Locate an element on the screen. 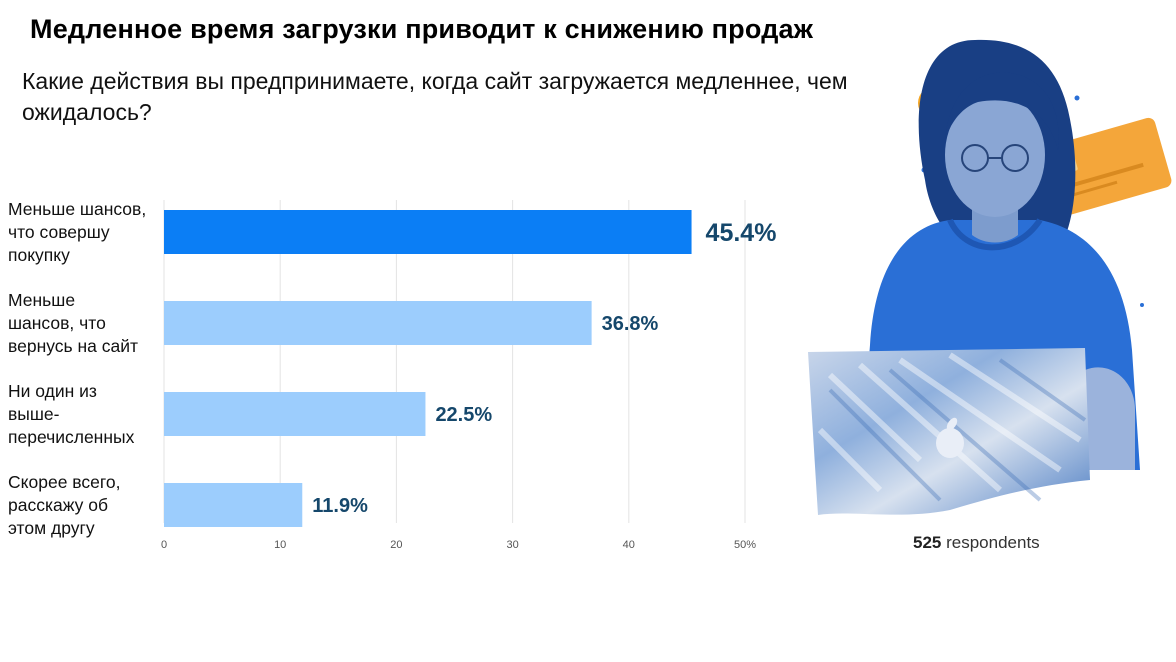 The width and height of the screenshot is (1176, 662). category-label: Скорее всего, расскажу об этом другу is located at coordinates (83, 505).